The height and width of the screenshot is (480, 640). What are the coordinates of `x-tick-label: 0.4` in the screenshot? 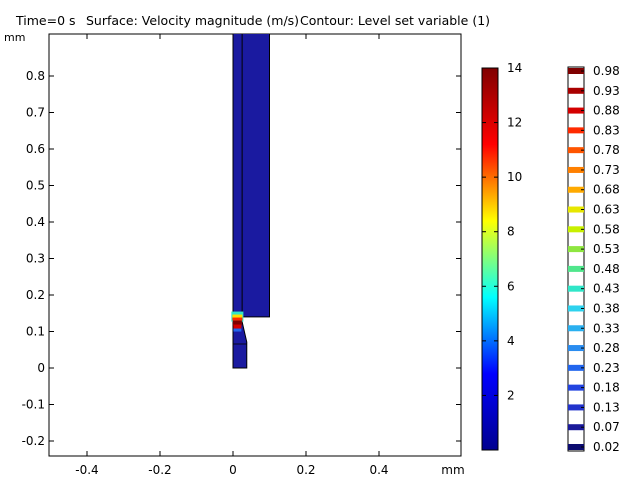 It's located at (378, 470).